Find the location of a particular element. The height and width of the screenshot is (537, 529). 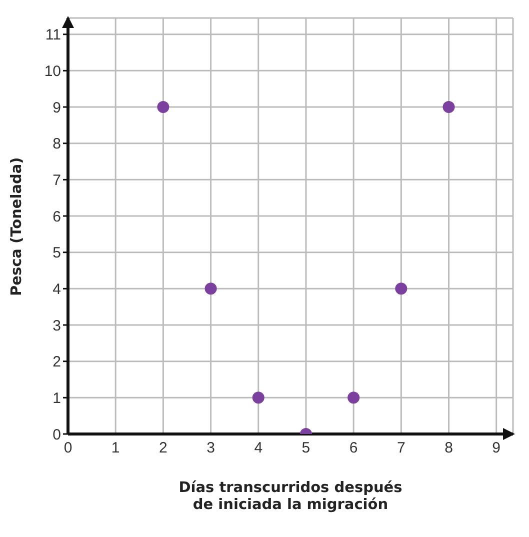

x-axis-title: Días transcurridos después de iniciada la migración is located at coordinates (290, 496).